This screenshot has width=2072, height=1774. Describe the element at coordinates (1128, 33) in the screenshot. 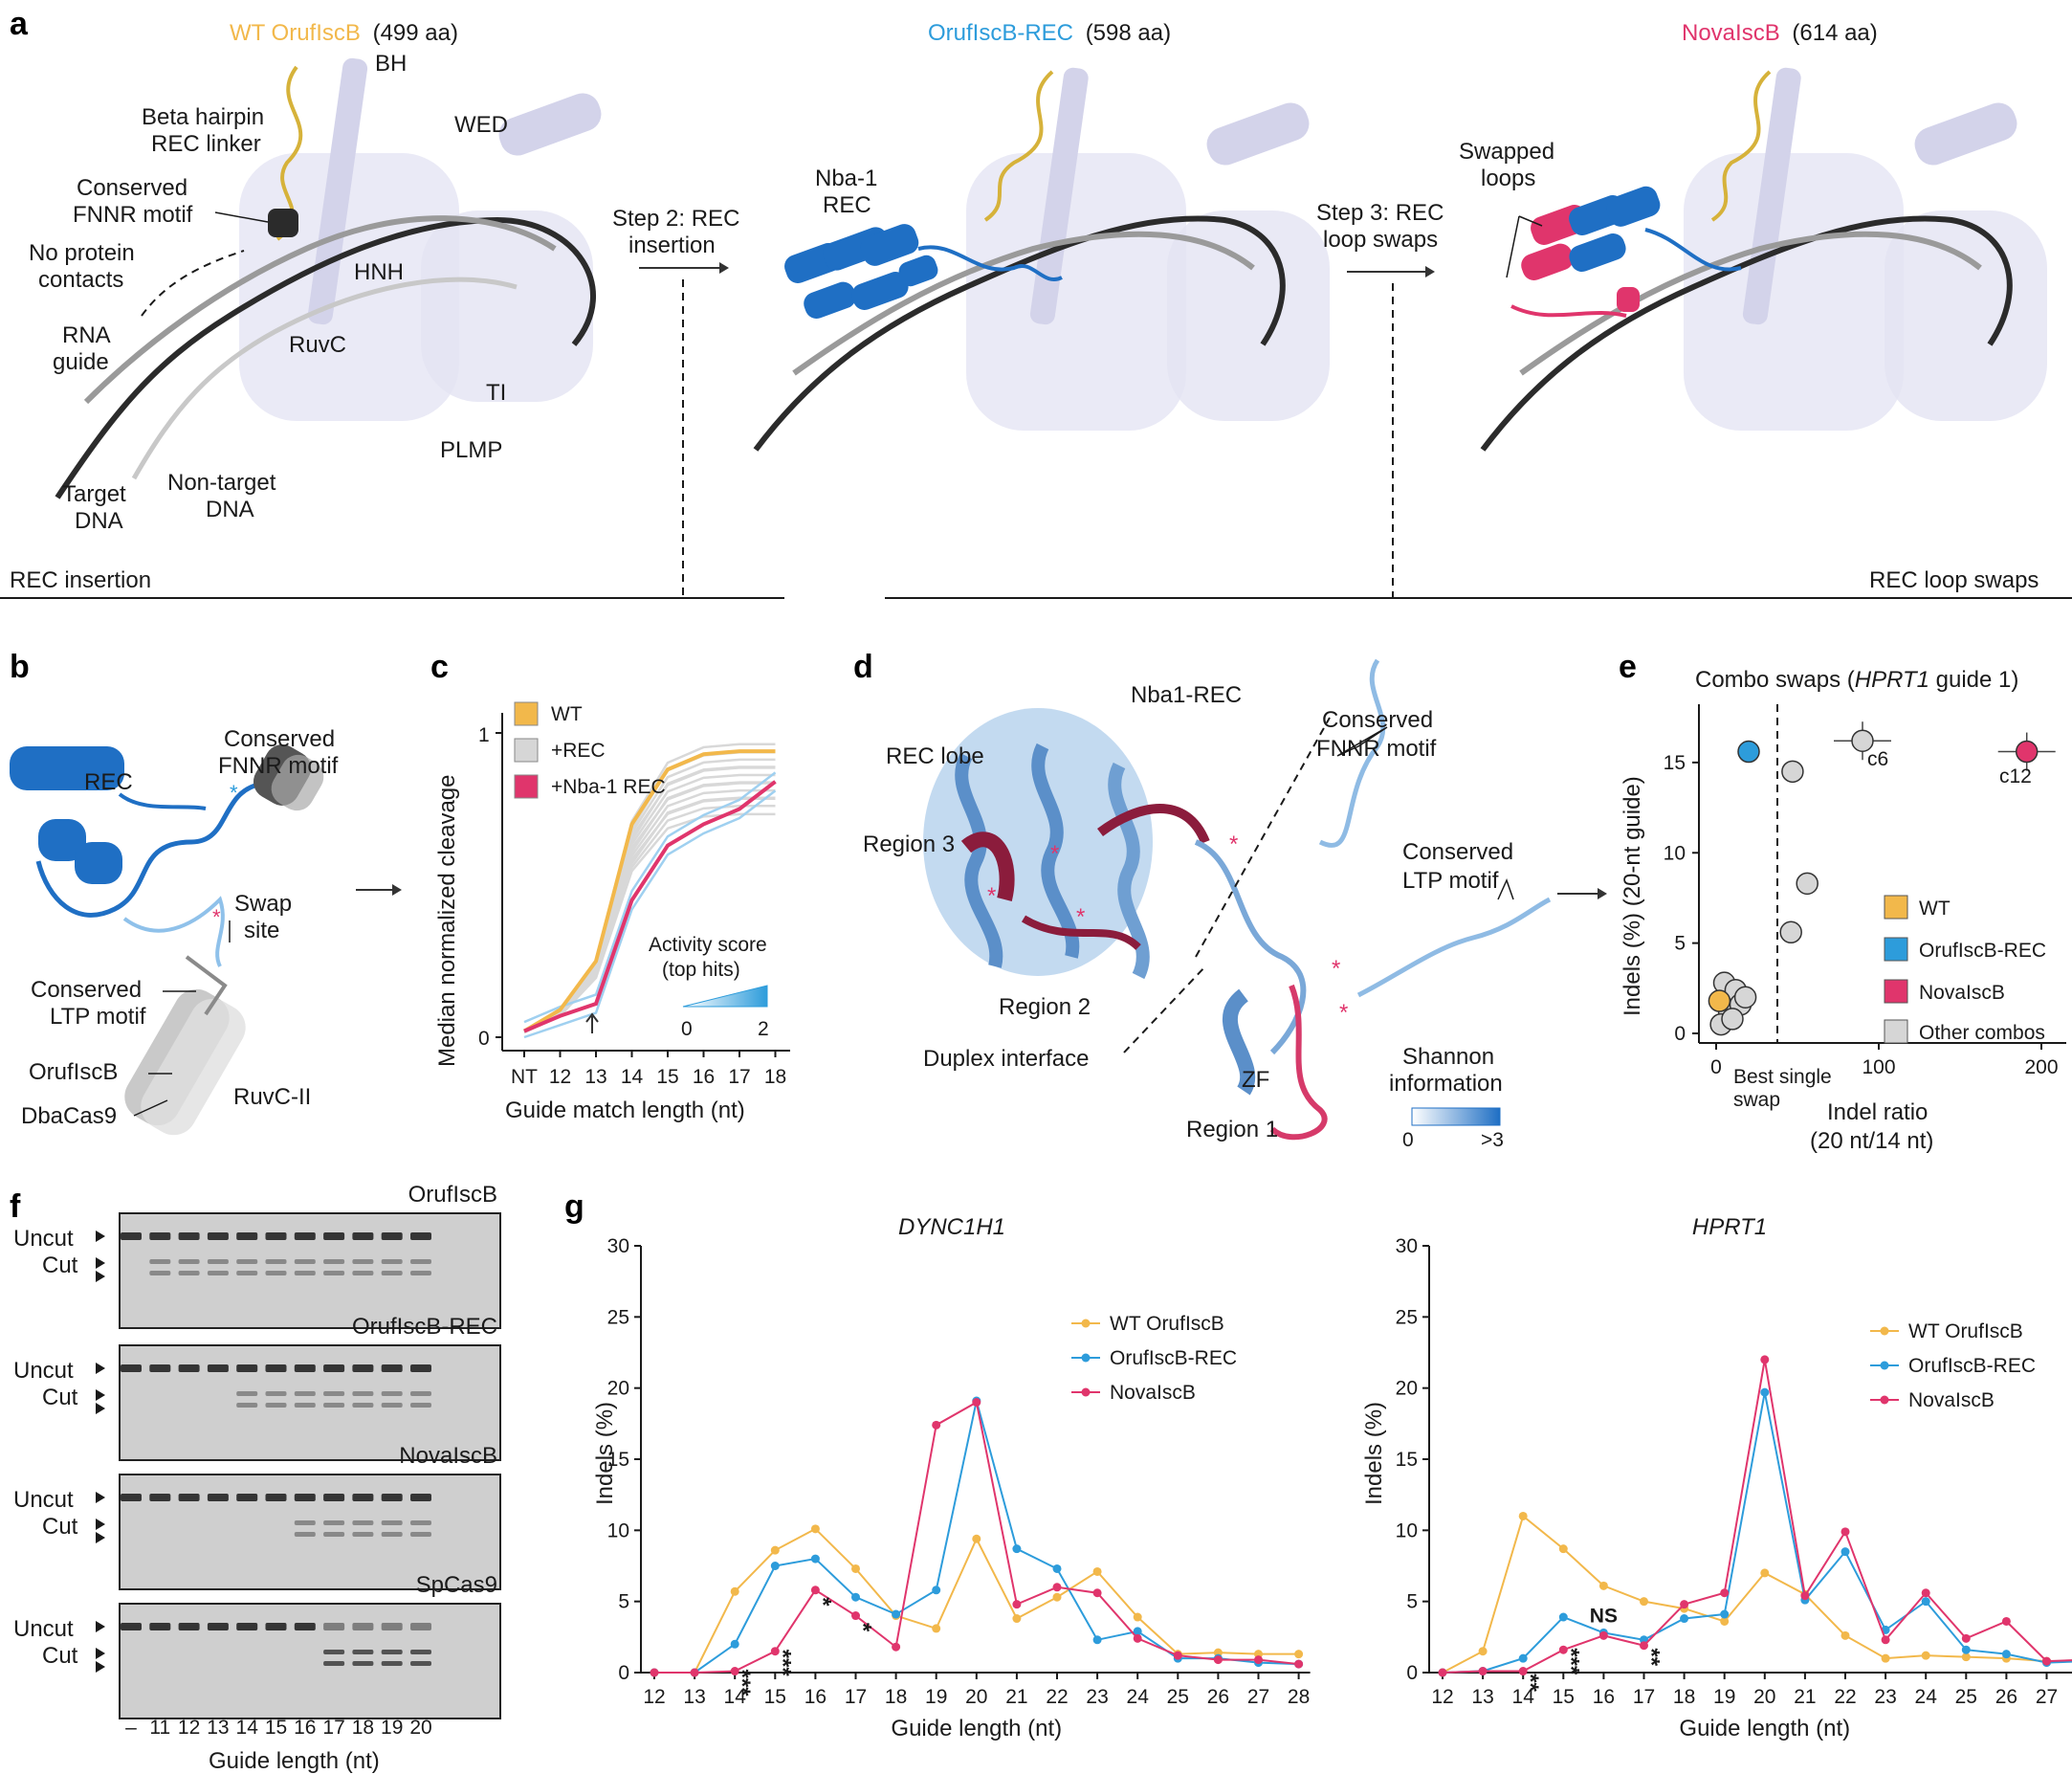

I see `title-rec-suffix: (598 aa)` at that location.